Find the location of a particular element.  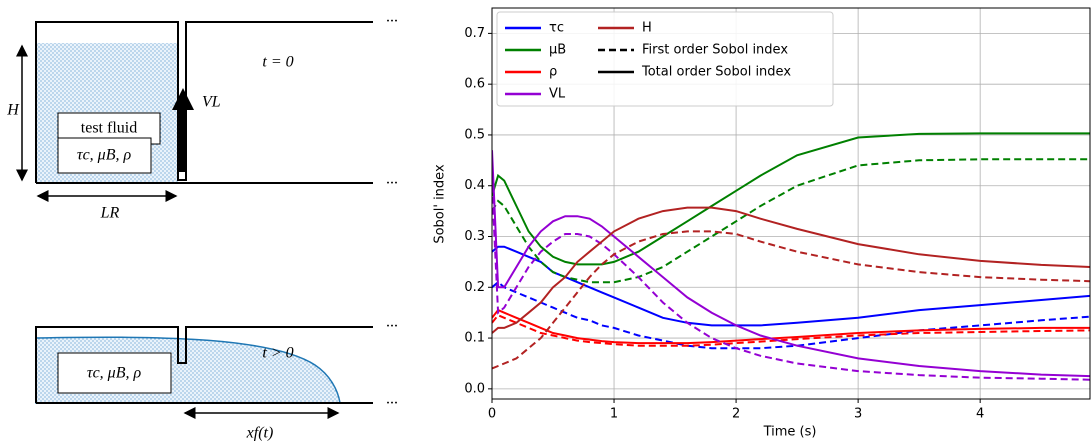

x-tick-label: 4 is located at coordinates (980, 414).